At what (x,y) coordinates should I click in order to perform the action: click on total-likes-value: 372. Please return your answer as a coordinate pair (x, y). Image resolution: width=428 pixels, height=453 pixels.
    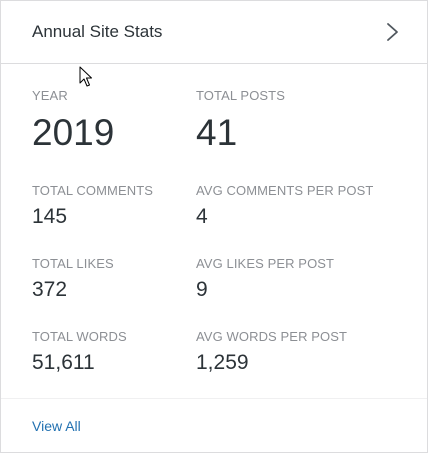
    Looking at the image, I should click on (50, 289).